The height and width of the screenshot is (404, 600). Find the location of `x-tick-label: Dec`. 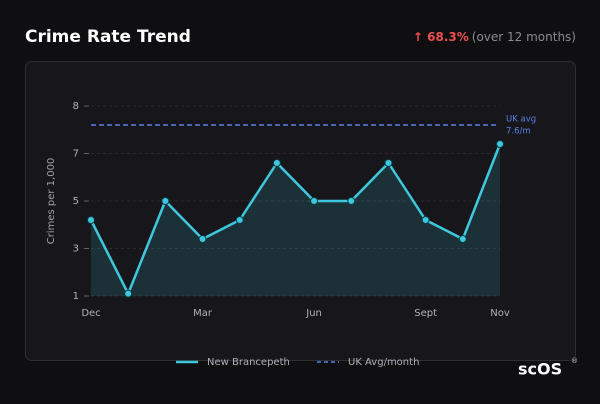

x-tick-label: Dec is located at coordinates (90, 313).